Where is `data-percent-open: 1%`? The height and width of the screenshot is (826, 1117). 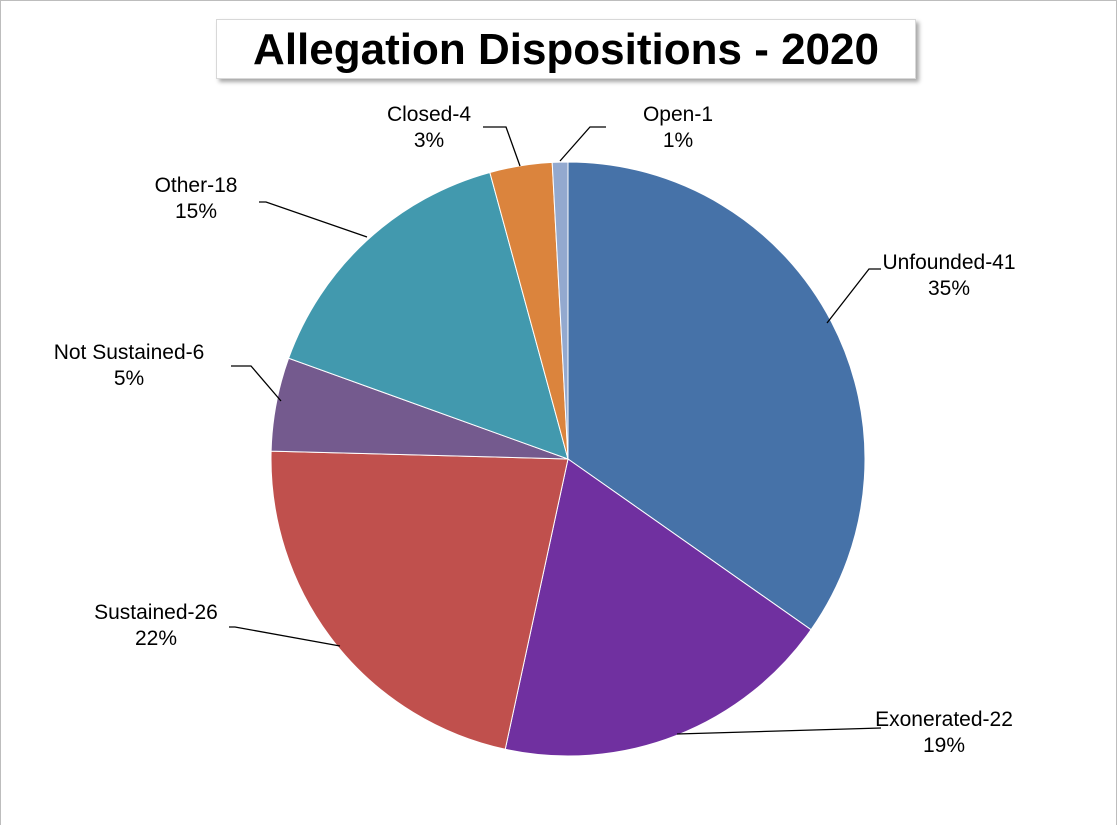 data-percent-open: 1% is located at coordinates (678, 140).